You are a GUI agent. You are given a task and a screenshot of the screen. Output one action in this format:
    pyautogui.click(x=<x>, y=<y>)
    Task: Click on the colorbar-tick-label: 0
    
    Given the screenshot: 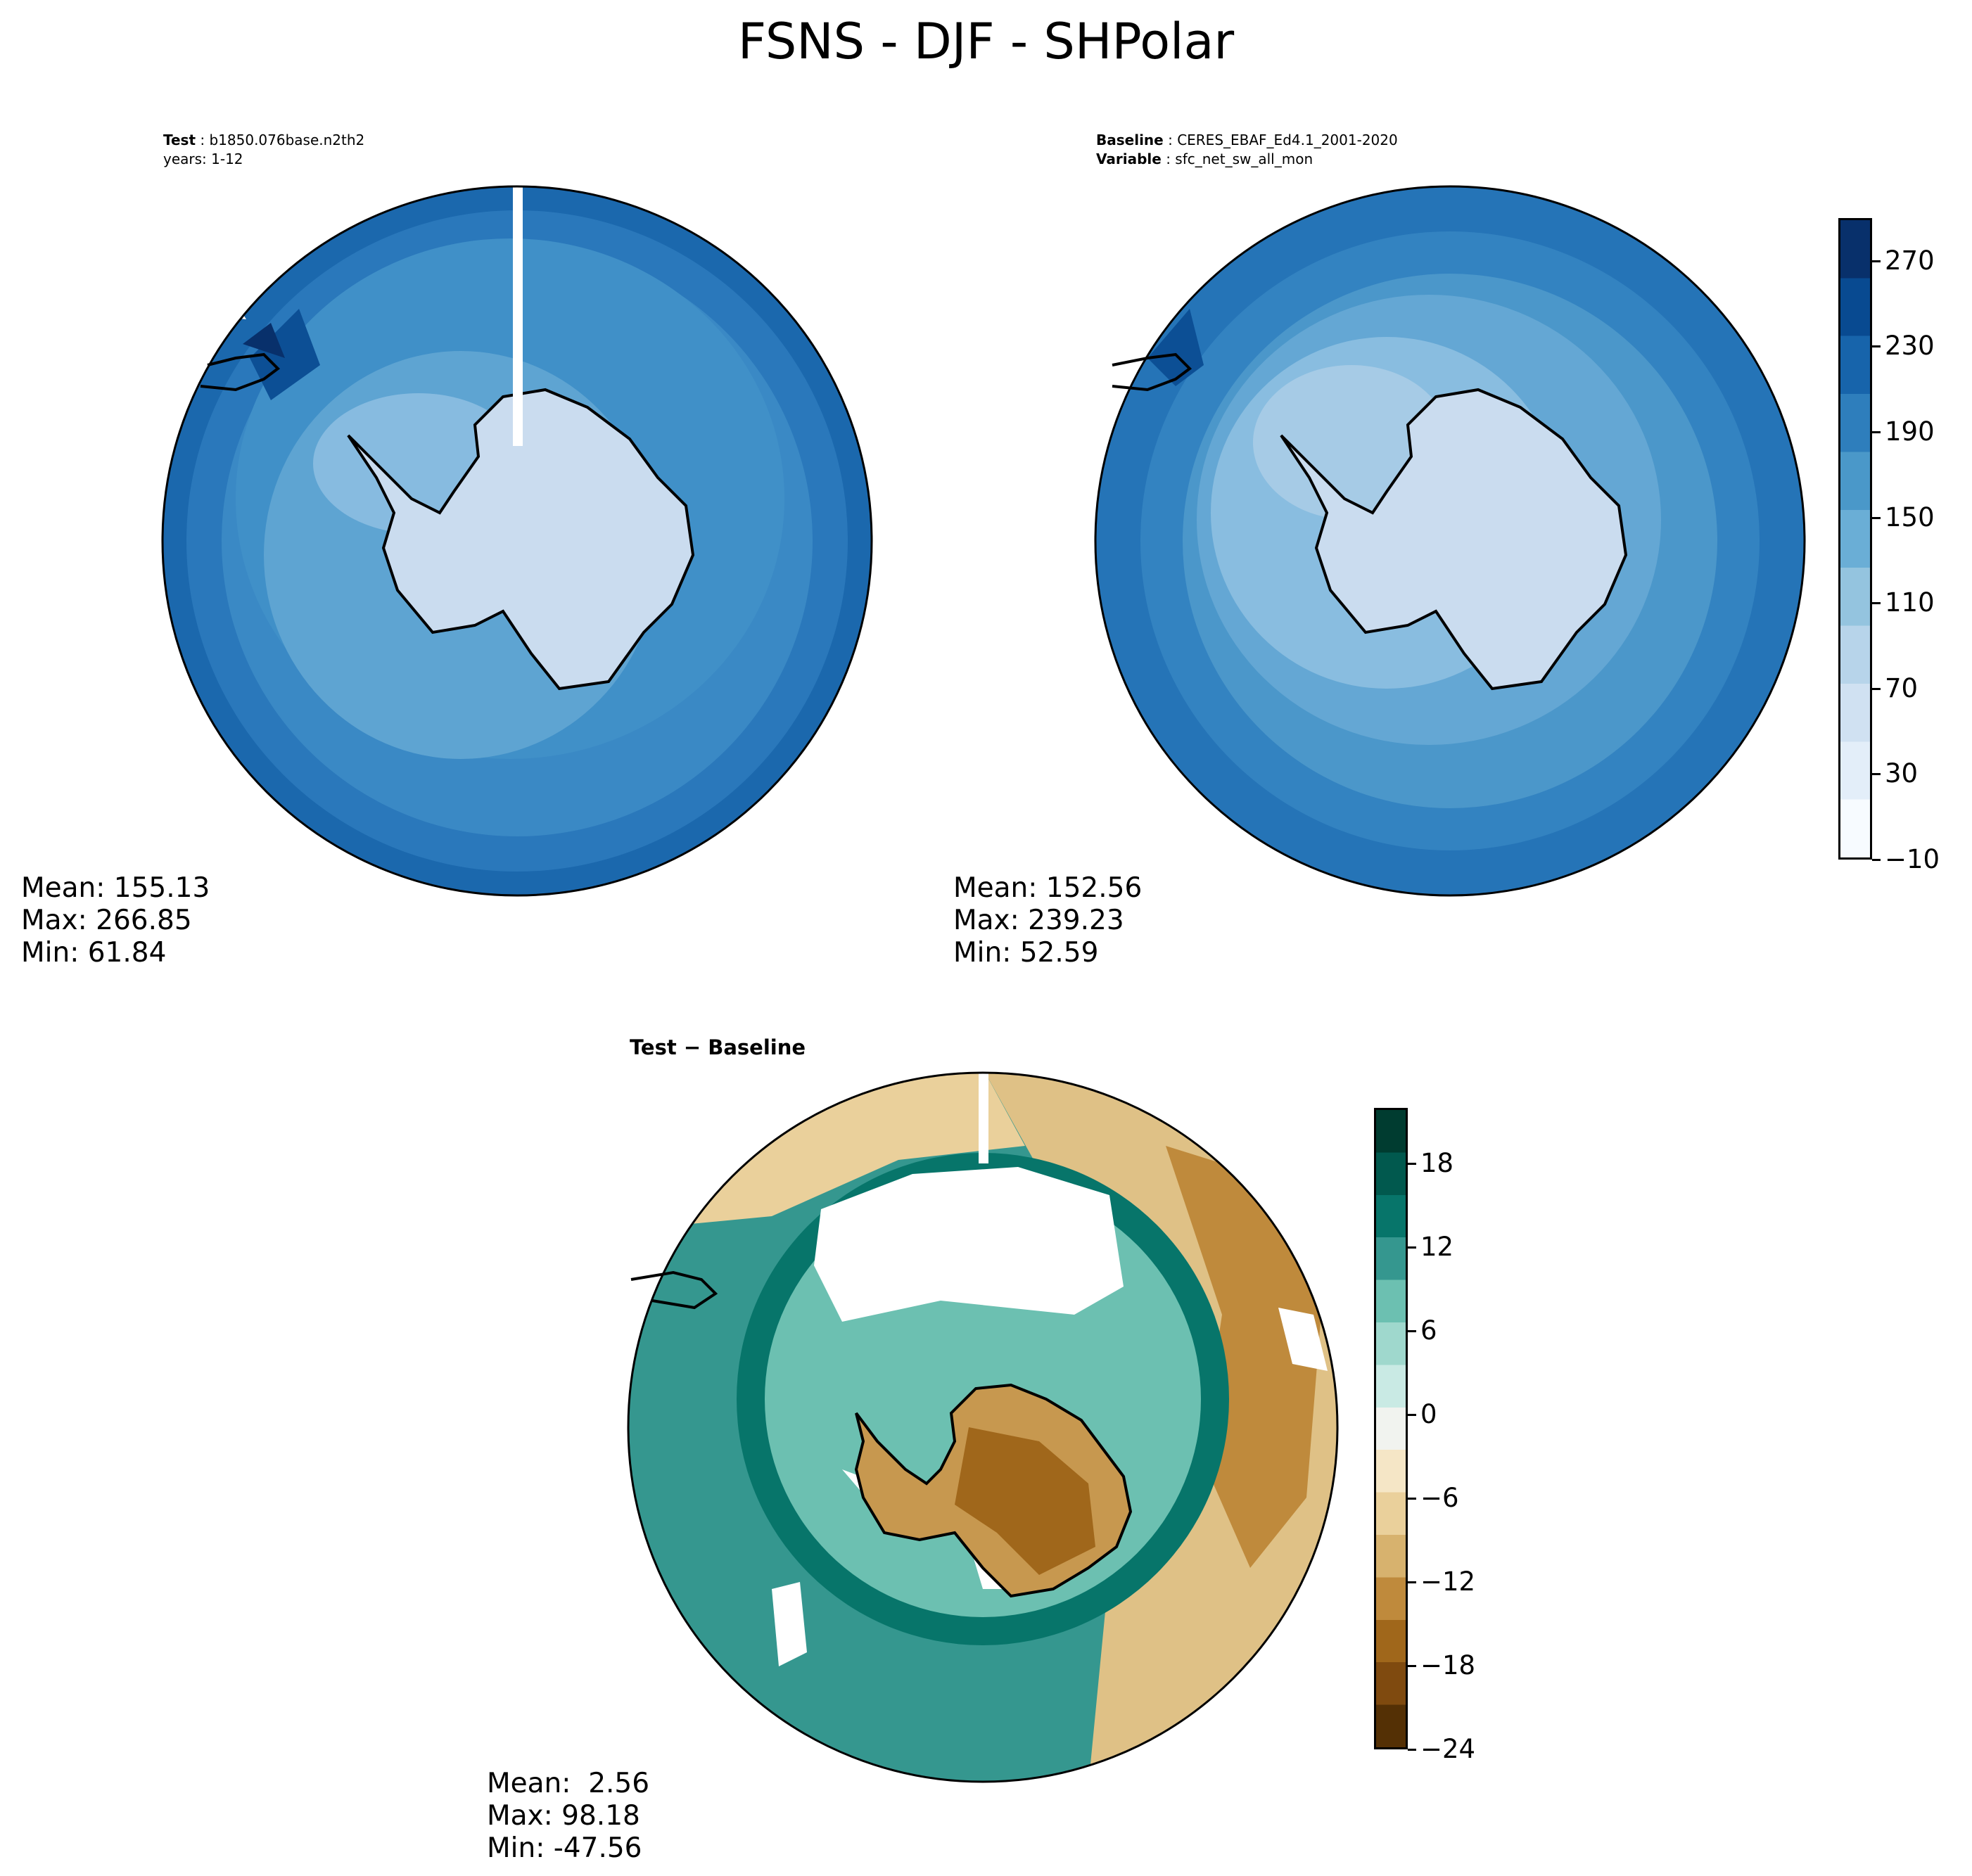 What is the action you would take?
    pyautogui.click(x=1429, y=1414)
    